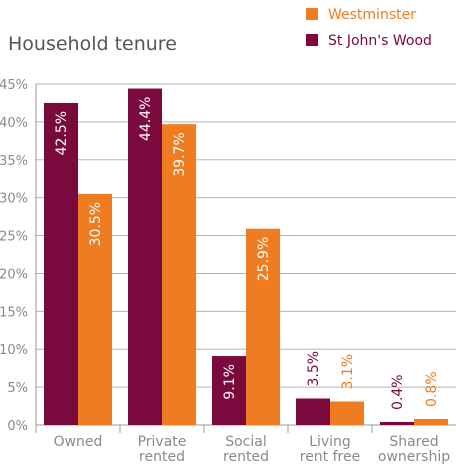 The height and width of the screenshot is (476, 456). I want to click on data-label: 0.4%, so click(398, 392).